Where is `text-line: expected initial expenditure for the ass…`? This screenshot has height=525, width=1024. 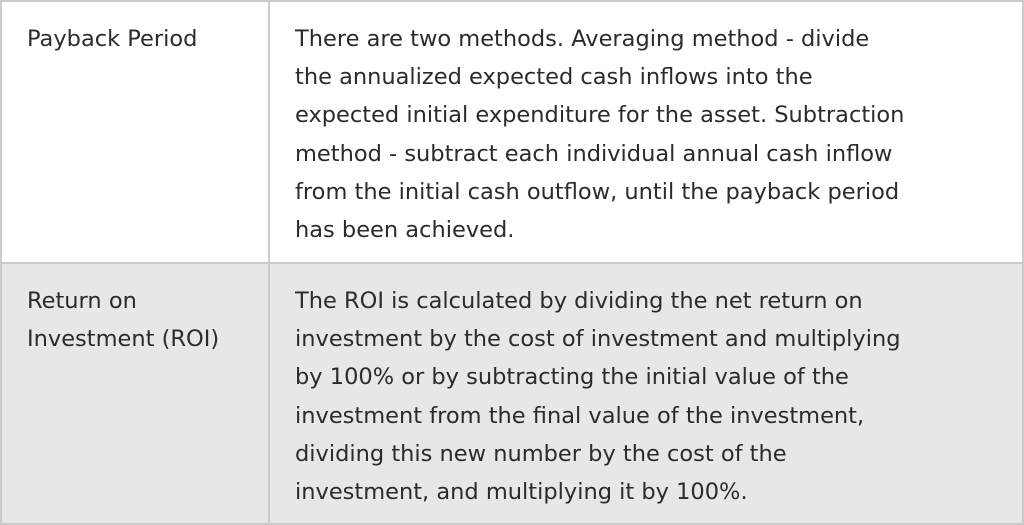 text-line: expected initial expenditure for the ass… is located at coordinates (600, 115).